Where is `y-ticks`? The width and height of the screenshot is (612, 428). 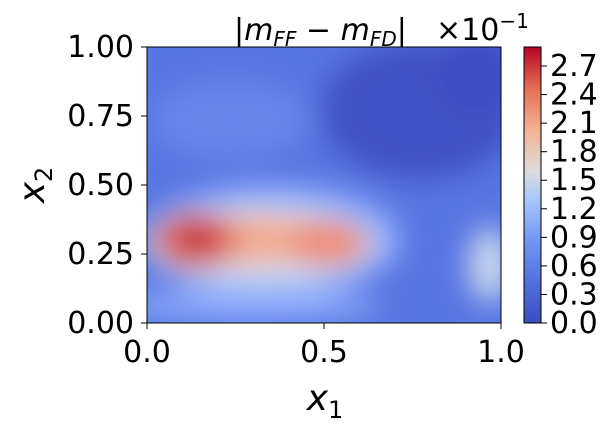 y-ticks is located at coordinates (144, 185).